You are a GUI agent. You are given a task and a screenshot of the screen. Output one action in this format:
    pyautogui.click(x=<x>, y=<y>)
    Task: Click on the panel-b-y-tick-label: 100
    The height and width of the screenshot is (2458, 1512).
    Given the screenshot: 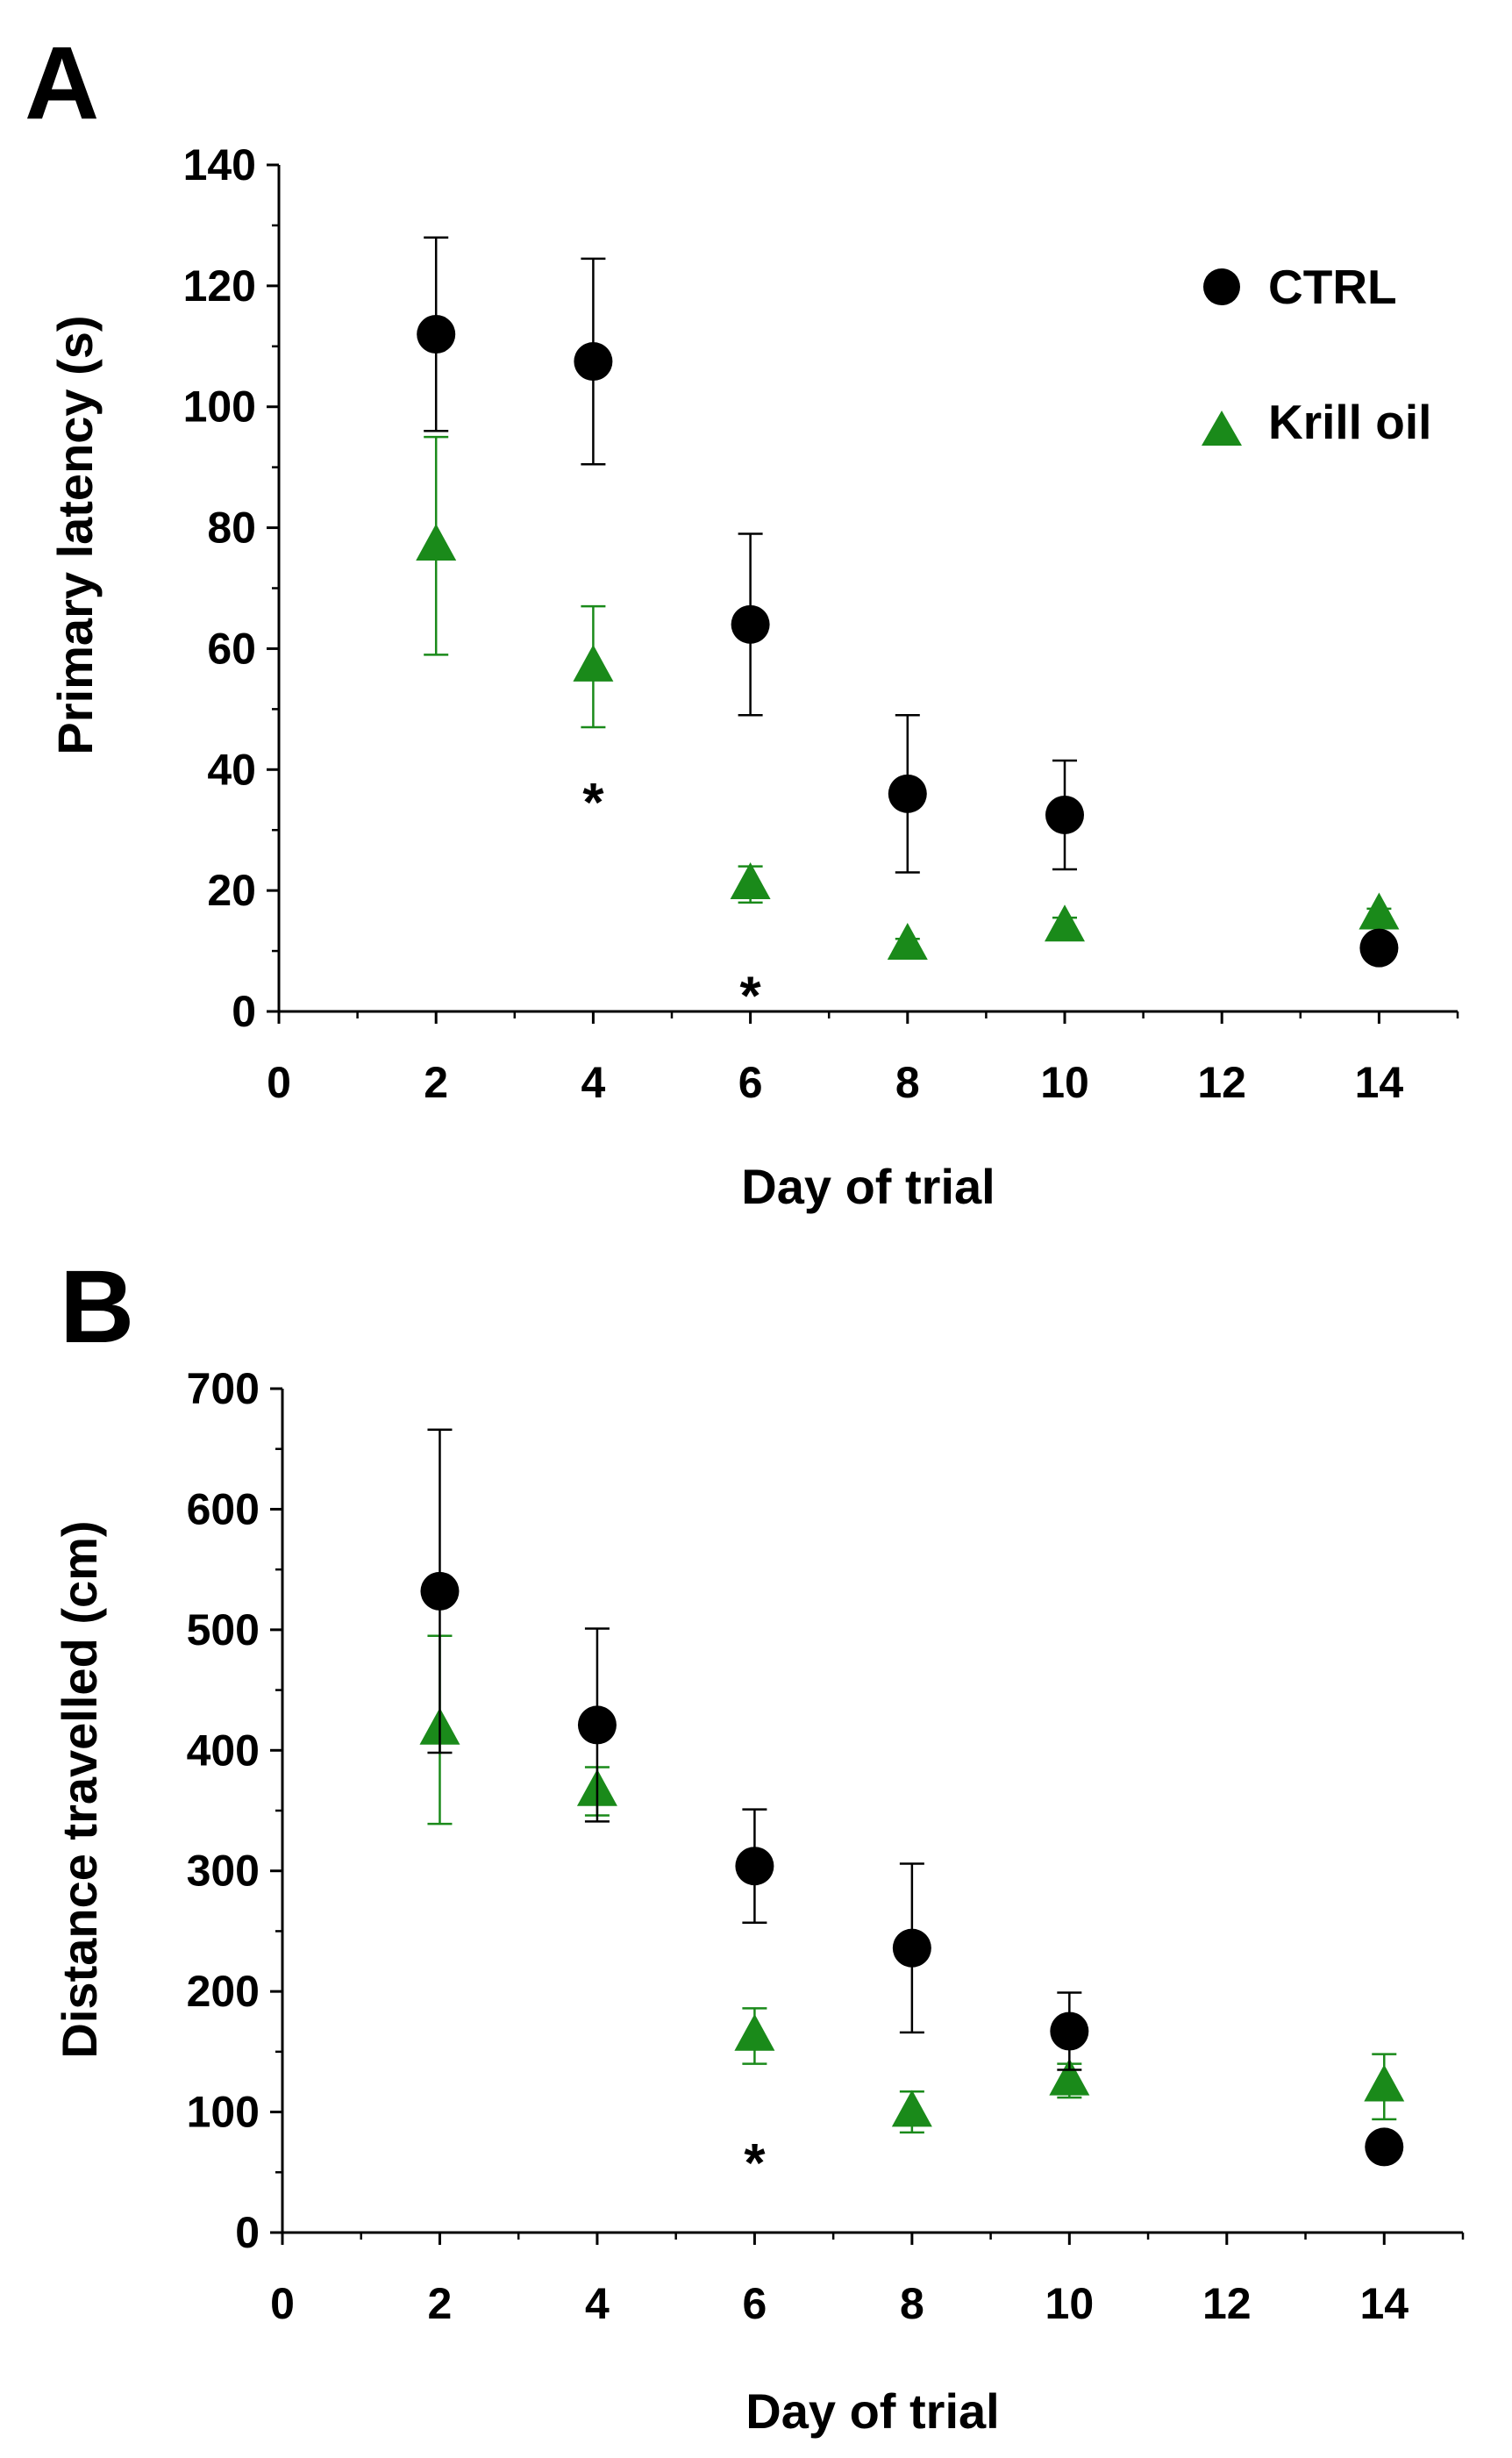 What is the action you would take?
    pyautogui.click(x=223, y=2113)
    